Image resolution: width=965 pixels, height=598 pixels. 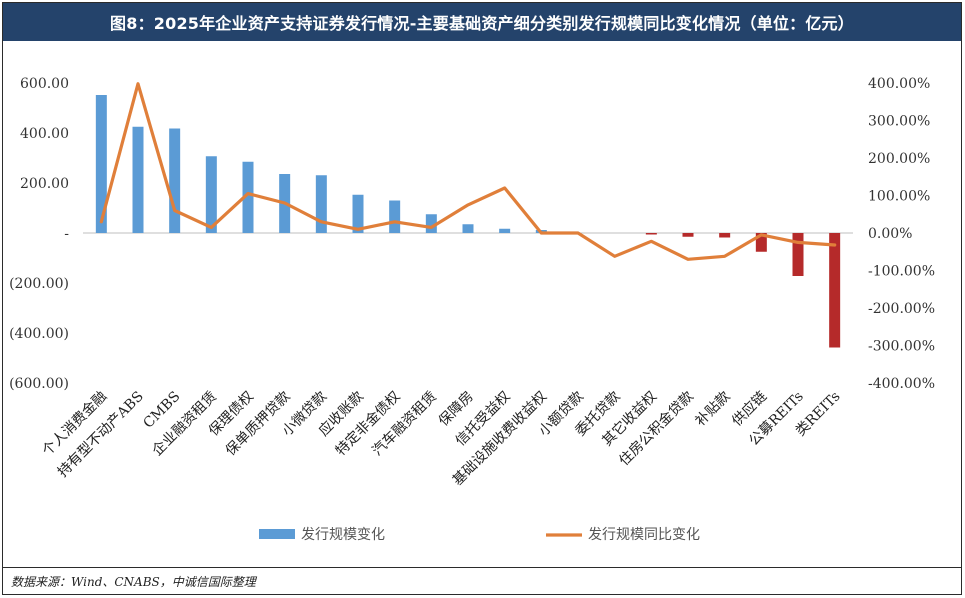 What do you see at coordinates (44, 134) in the screenshot?
I see `left-tick-label: 400.00` at bounding box center [44, 134].